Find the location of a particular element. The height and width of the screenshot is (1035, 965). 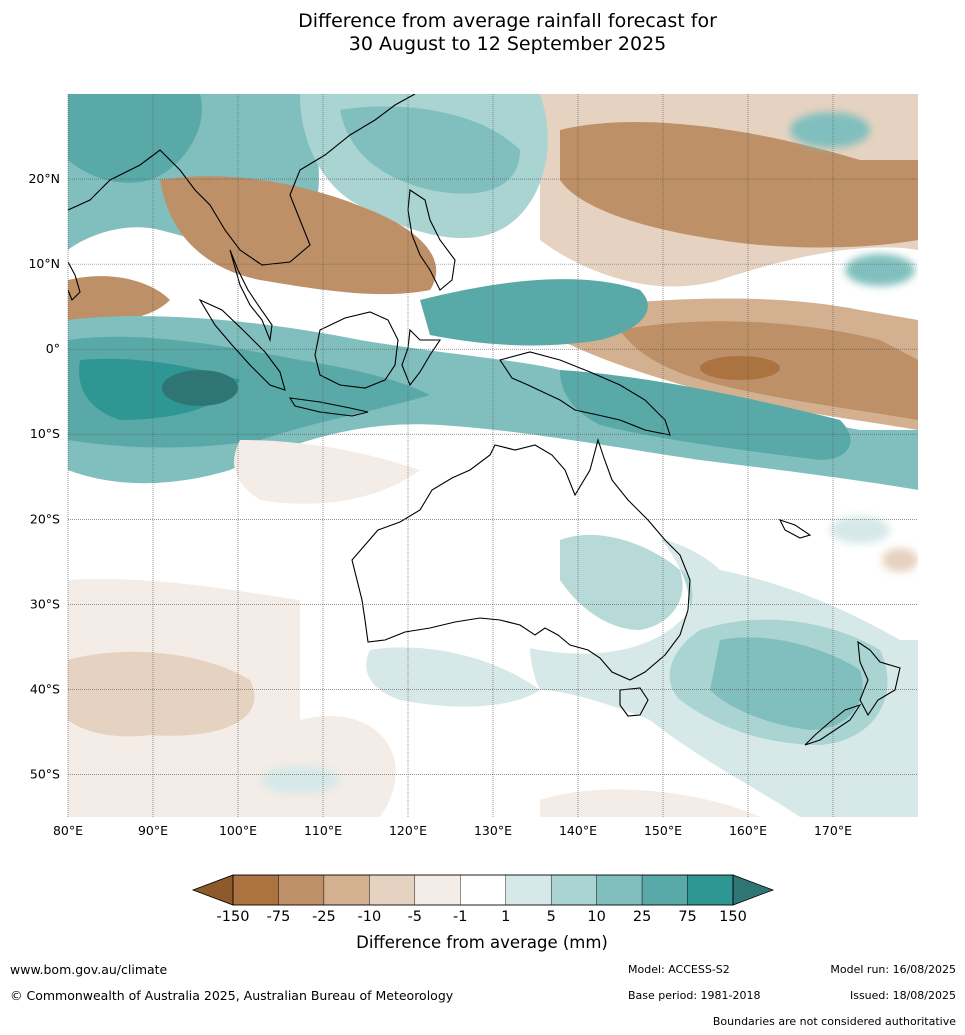

colorbar-tick-label: 5 is located at coordinates (551, 917).